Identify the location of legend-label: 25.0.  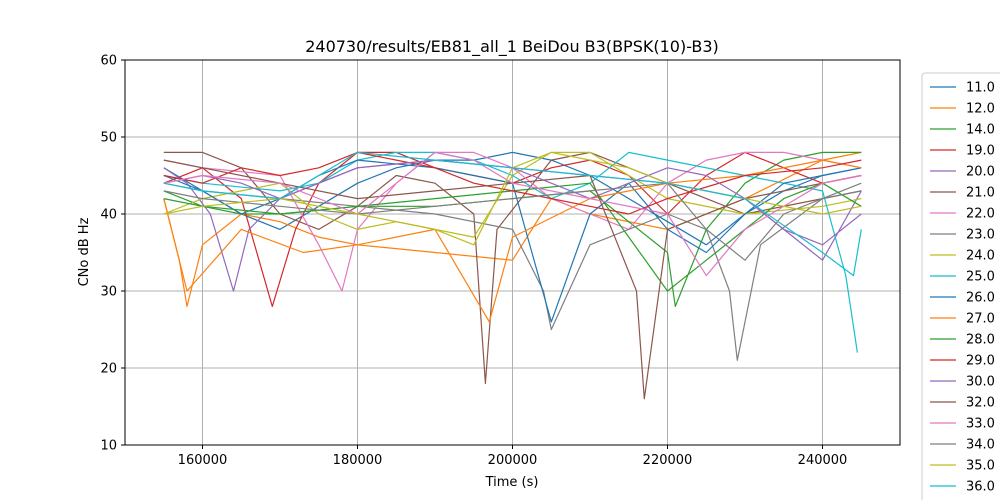
(980, 277).